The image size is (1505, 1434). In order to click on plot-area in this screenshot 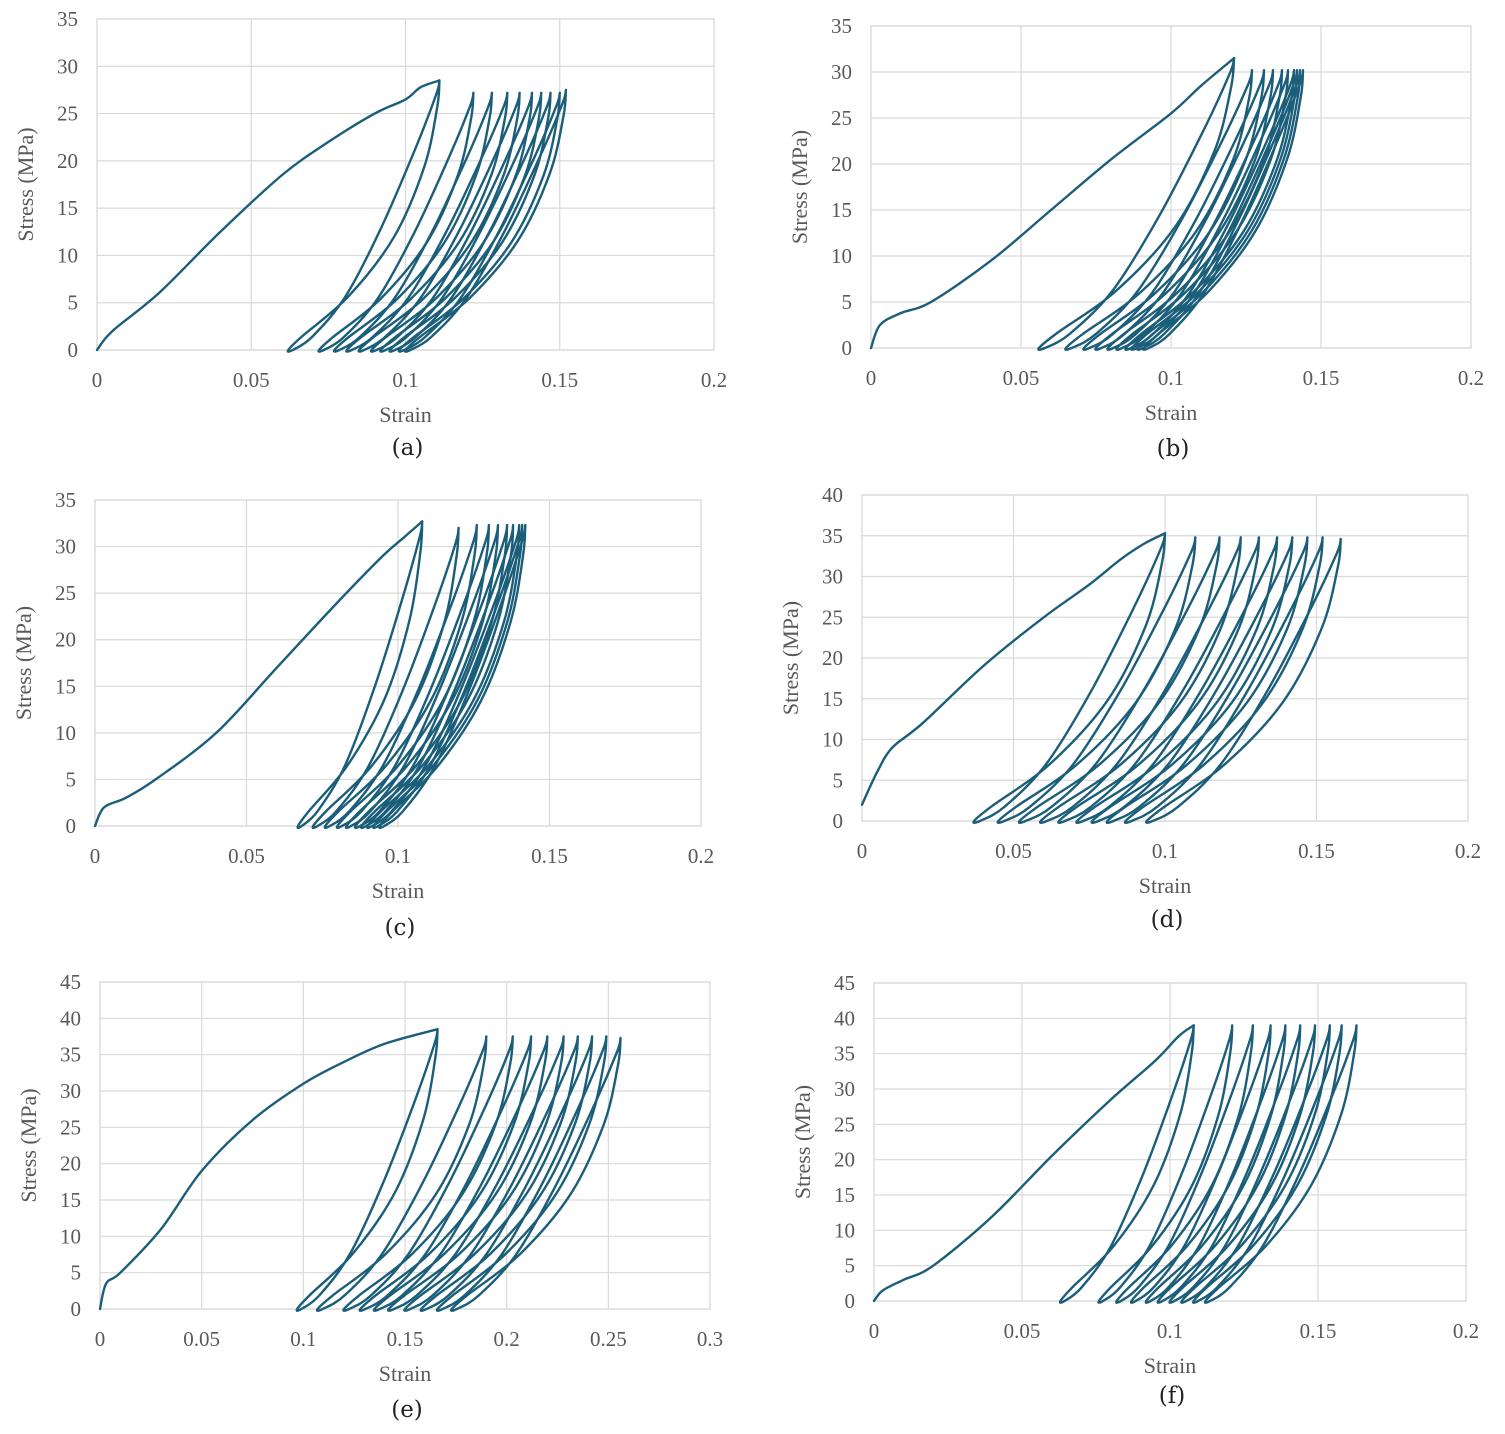, I will do `click(1165, 658)`.